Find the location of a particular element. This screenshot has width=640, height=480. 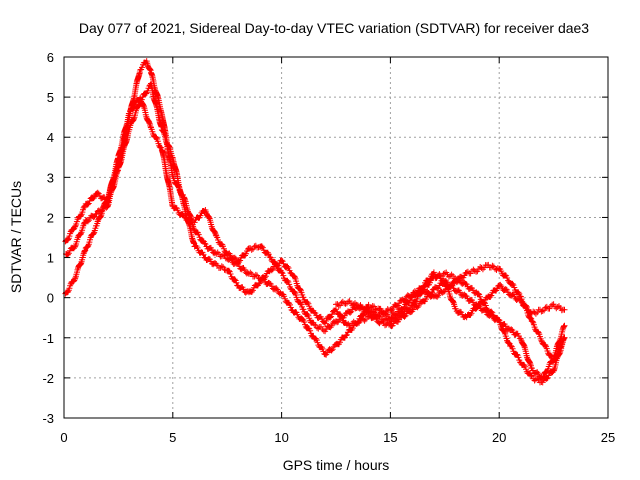

x-tick-label: 15 is located at coordinates (390, 437).